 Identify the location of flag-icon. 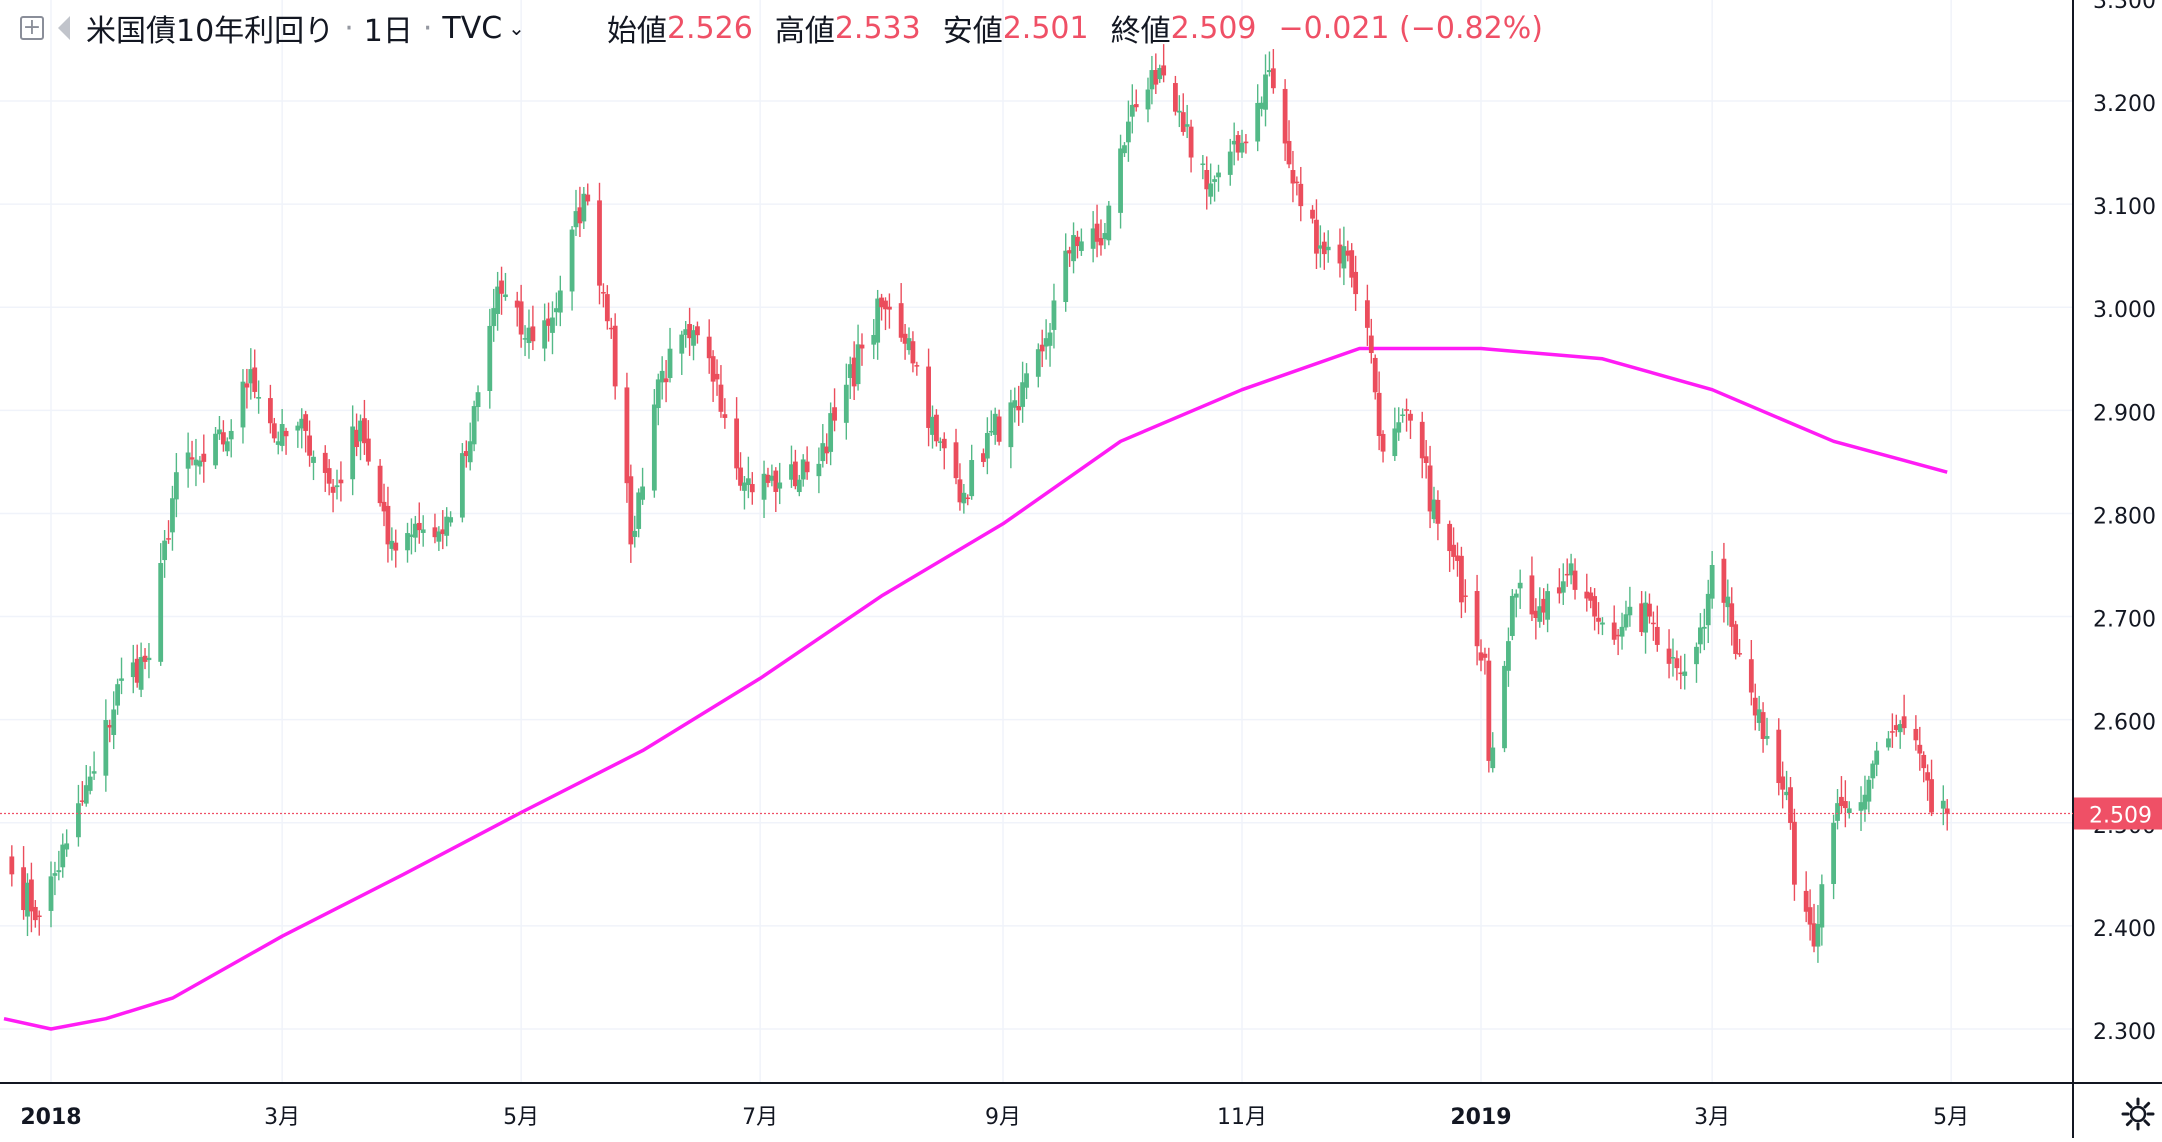
(64, 28).